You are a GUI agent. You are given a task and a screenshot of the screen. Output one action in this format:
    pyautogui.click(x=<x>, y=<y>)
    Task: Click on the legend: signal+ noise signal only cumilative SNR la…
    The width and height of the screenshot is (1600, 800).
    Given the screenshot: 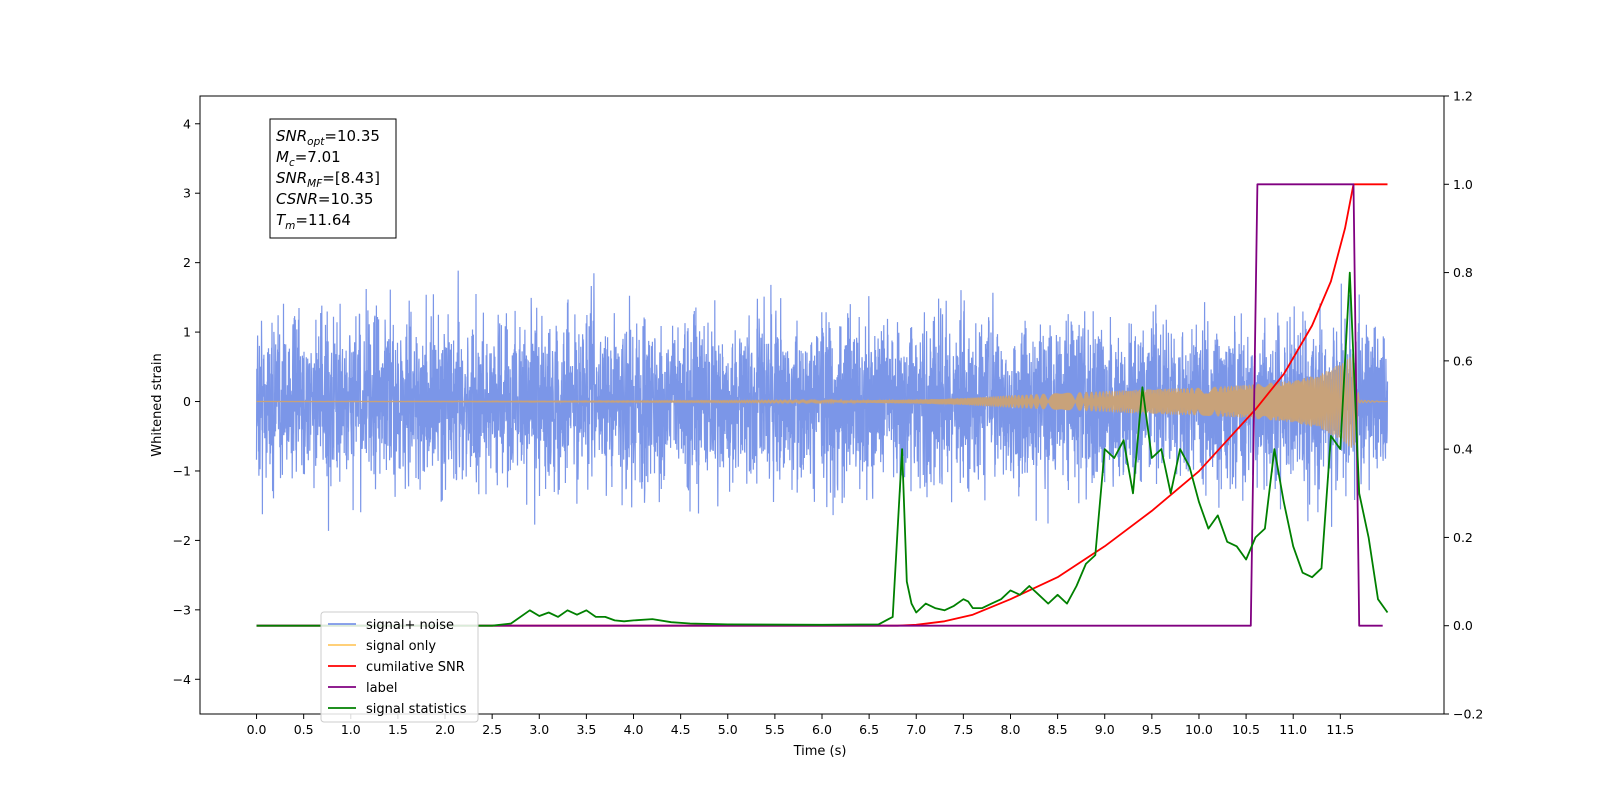 What is the action you would take?
    pyautogui.click(x=399, y=667)
    